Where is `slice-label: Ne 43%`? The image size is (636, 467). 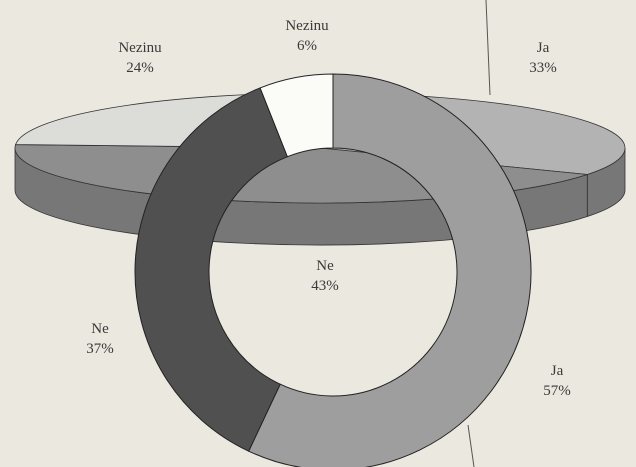
slice-label: Ne 43% is located at coordinates (325, 276).